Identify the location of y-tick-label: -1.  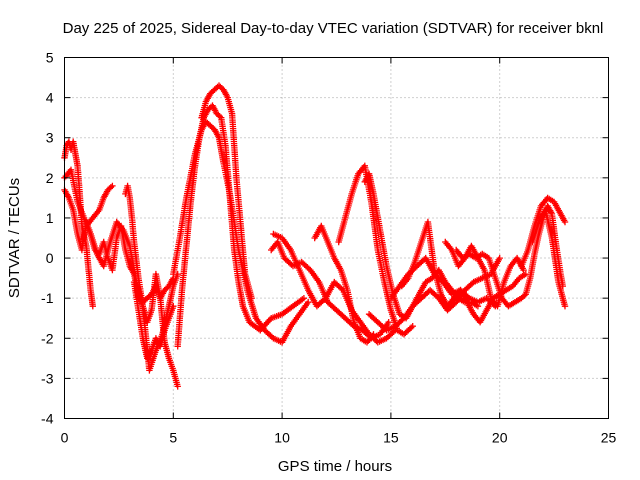
(47, 298).